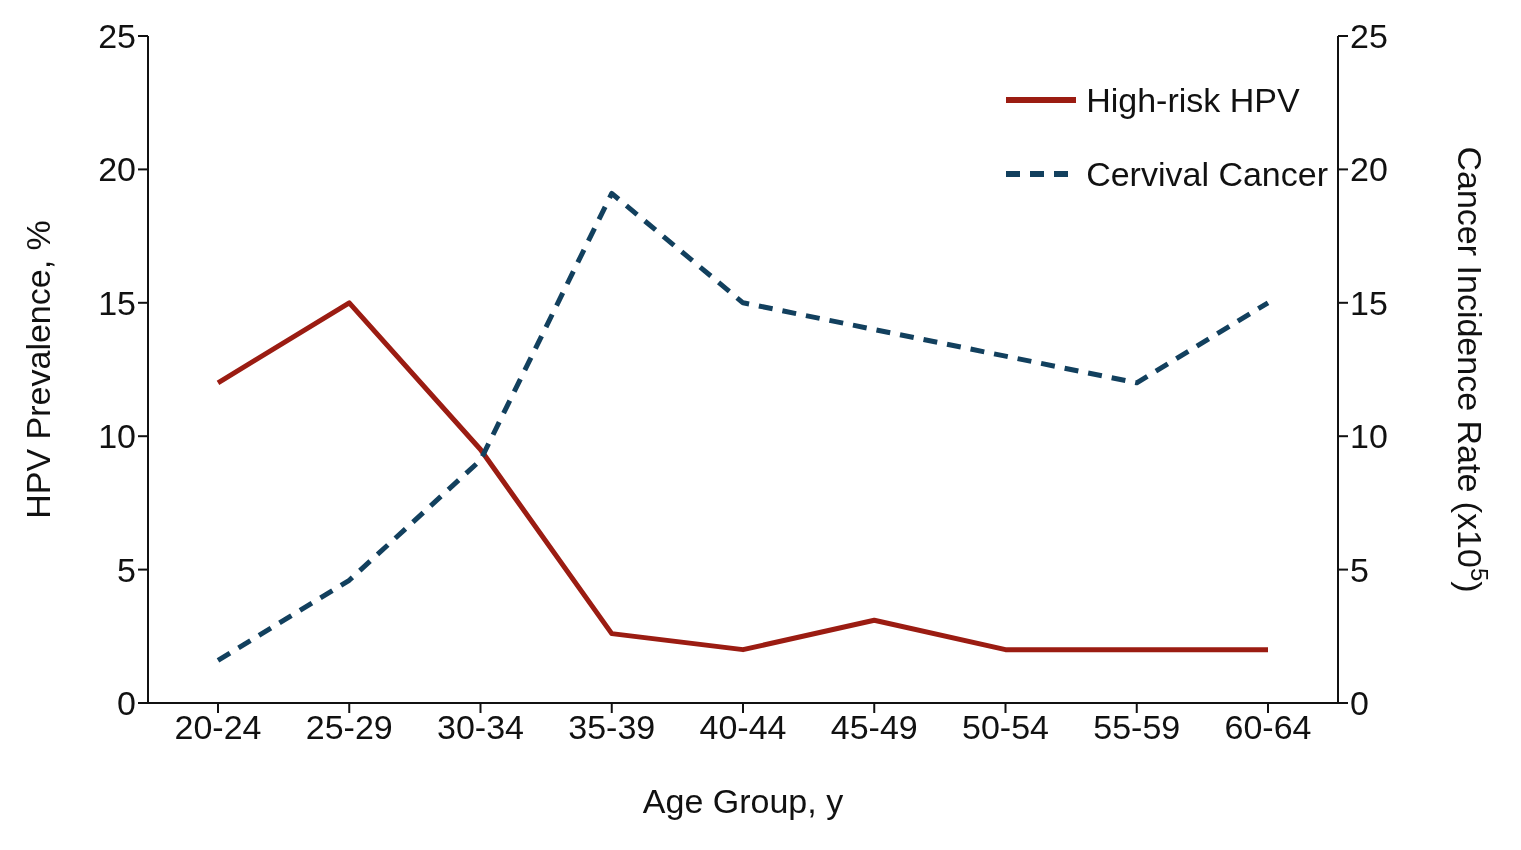 The width and height of the screenshot is (1521, 850). I want to click on y-tick-label: 0, so click(126, 703).